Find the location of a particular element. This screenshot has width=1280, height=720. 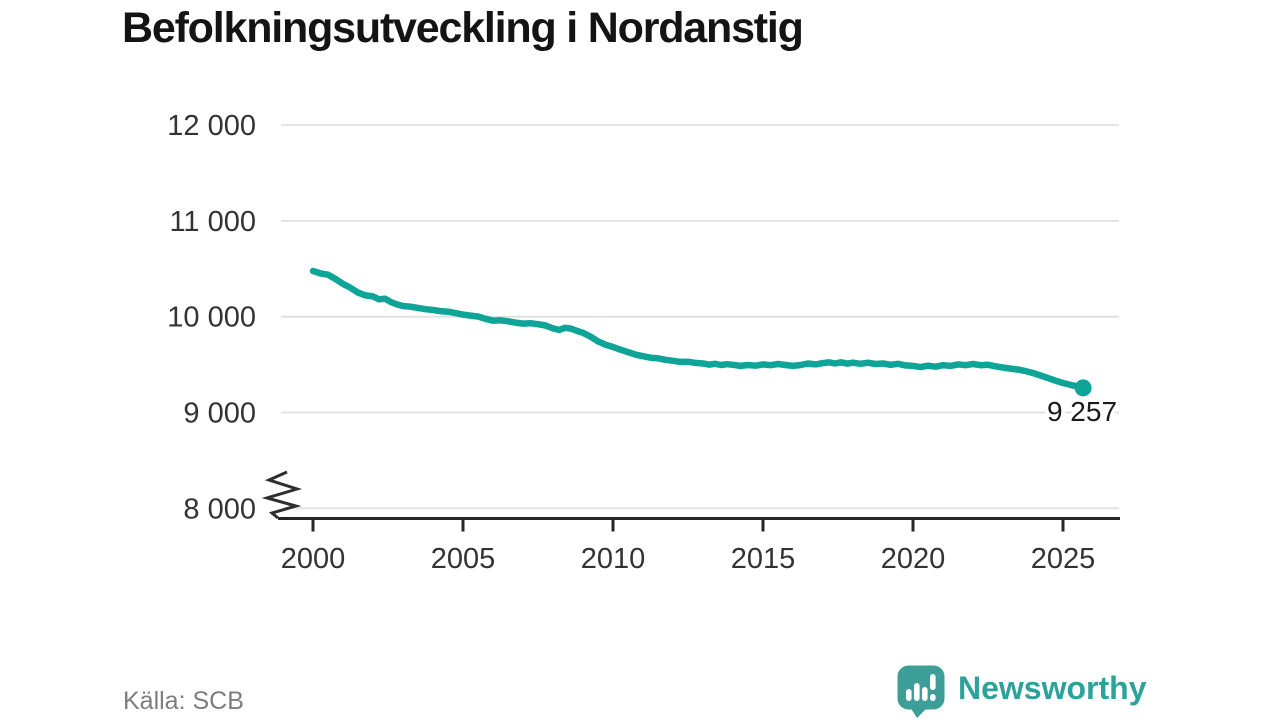

y-axis-tick-label: 10 000 is located at coordinates (211, 318).